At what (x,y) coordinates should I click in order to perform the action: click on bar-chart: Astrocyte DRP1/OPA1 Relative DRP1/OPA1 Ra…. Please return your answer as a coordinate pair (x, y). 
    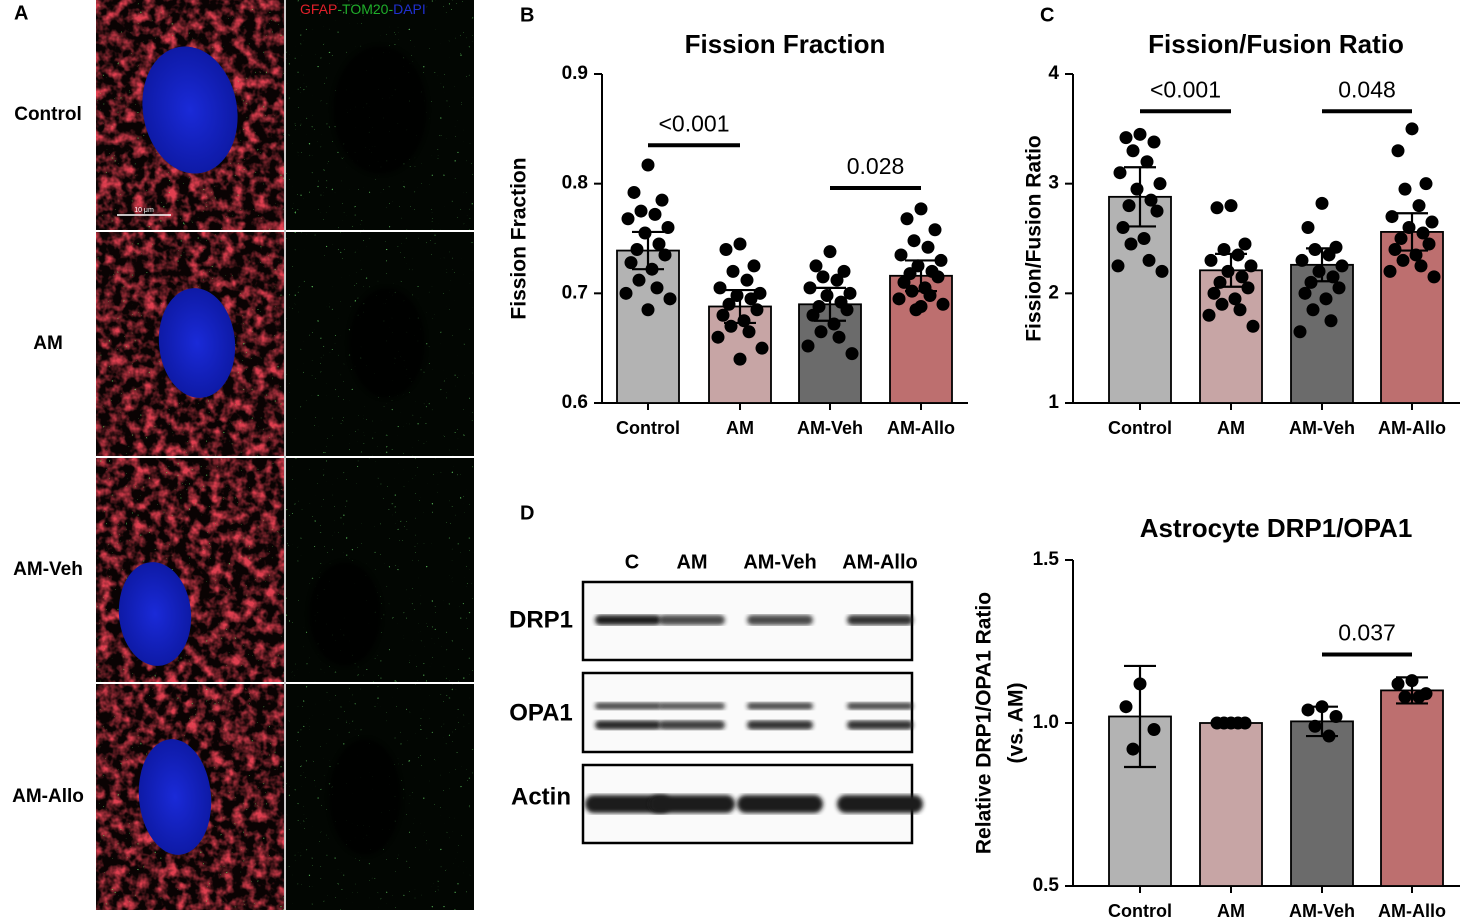
    Looking at the image, I should click on (1216, 717).